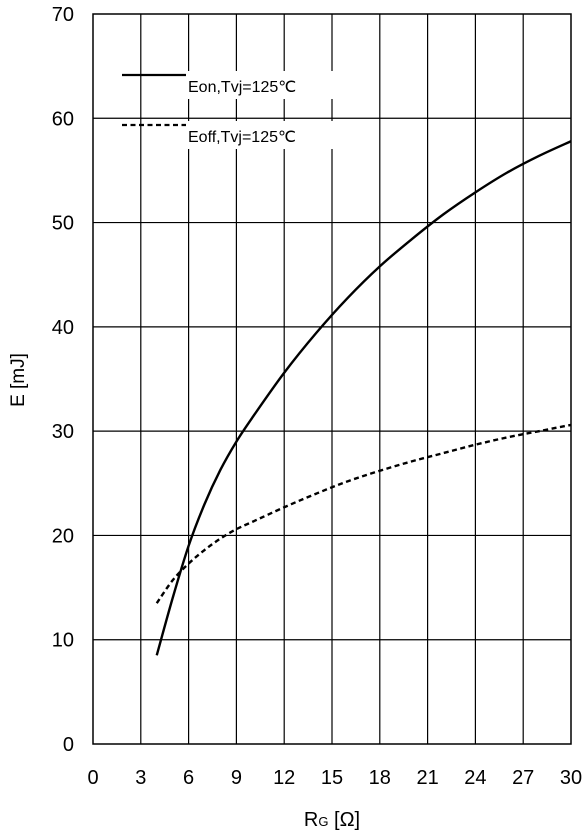  What do you see at coordinates (242, 137) in the screenshot?
I see `legend-label-1: Eoff,Tvj=125℃` at bounding box center [242, 137].